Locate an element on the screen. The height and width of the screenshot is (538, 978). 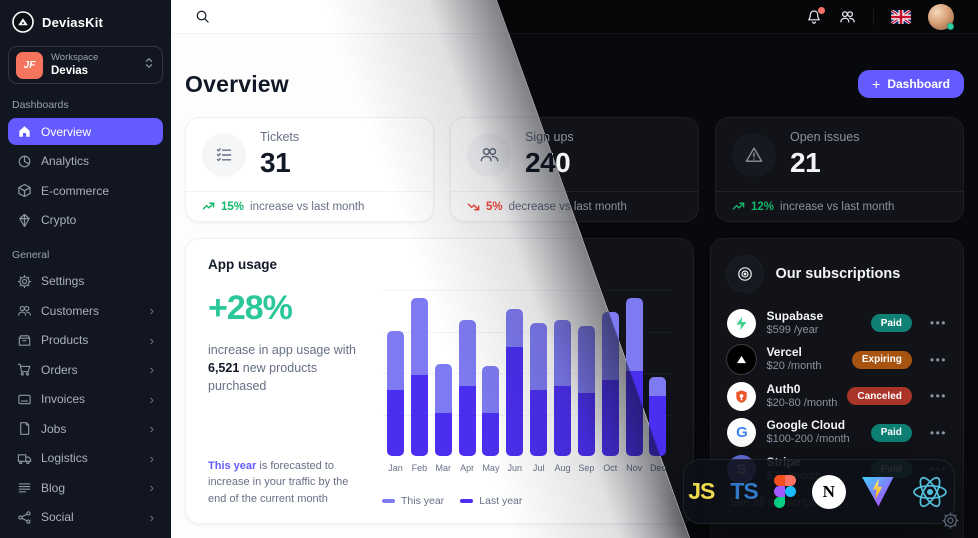
notifications-bell-icon is located at coordinates (815, 15).